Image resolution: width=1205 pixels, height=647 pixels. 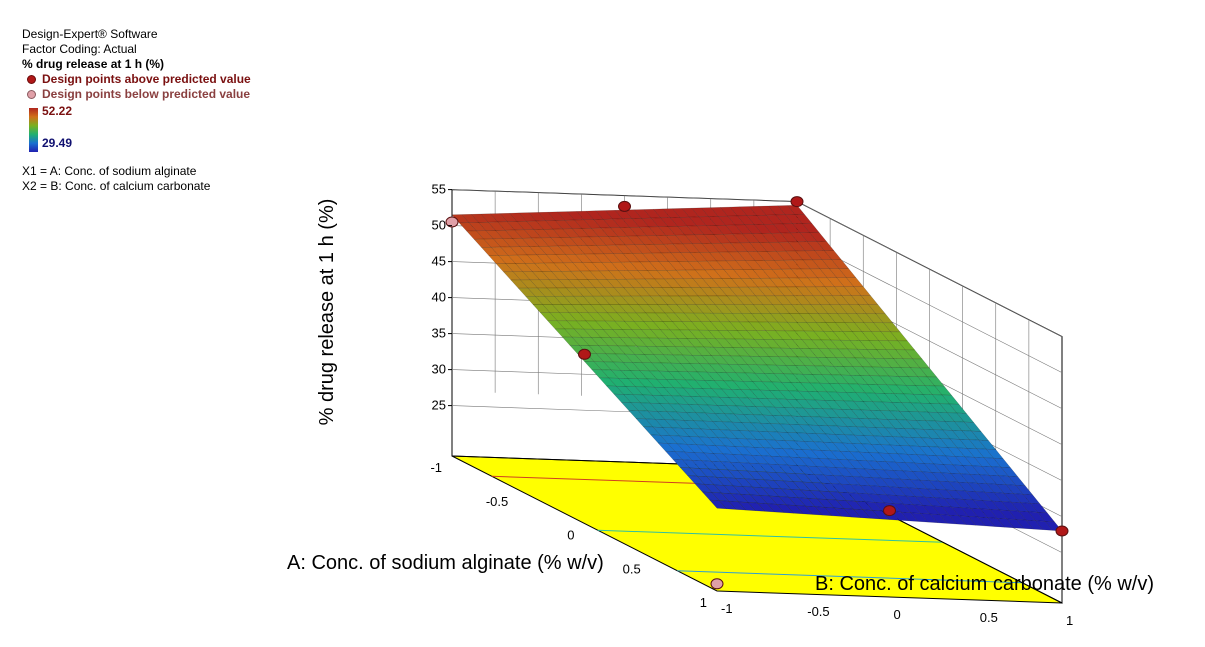 I want to click on a-axis-title: A: Conc. of sodium alginate (% w/v), so click(x=445, y=563).